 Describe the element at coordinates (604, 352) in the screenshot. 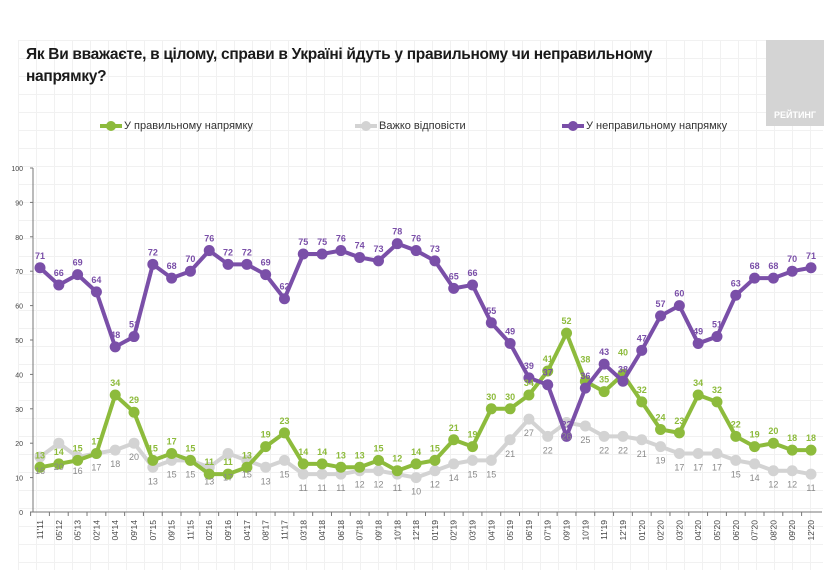

I see `data-label: 43` at that location.